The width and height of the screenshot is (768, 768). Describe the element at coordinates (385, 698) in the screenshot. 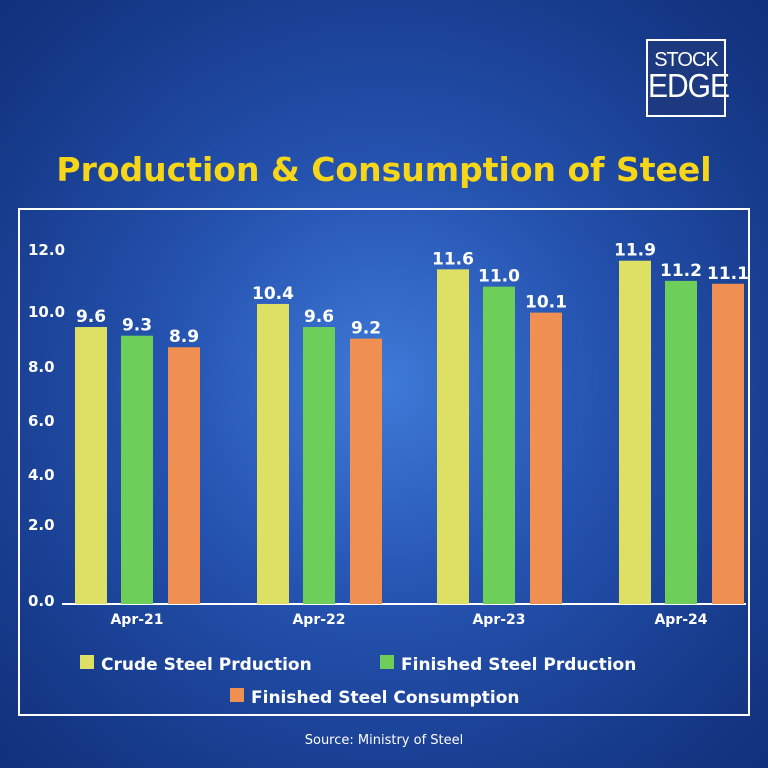

I see `legend-label: Finished Steel Consumption` at that location.